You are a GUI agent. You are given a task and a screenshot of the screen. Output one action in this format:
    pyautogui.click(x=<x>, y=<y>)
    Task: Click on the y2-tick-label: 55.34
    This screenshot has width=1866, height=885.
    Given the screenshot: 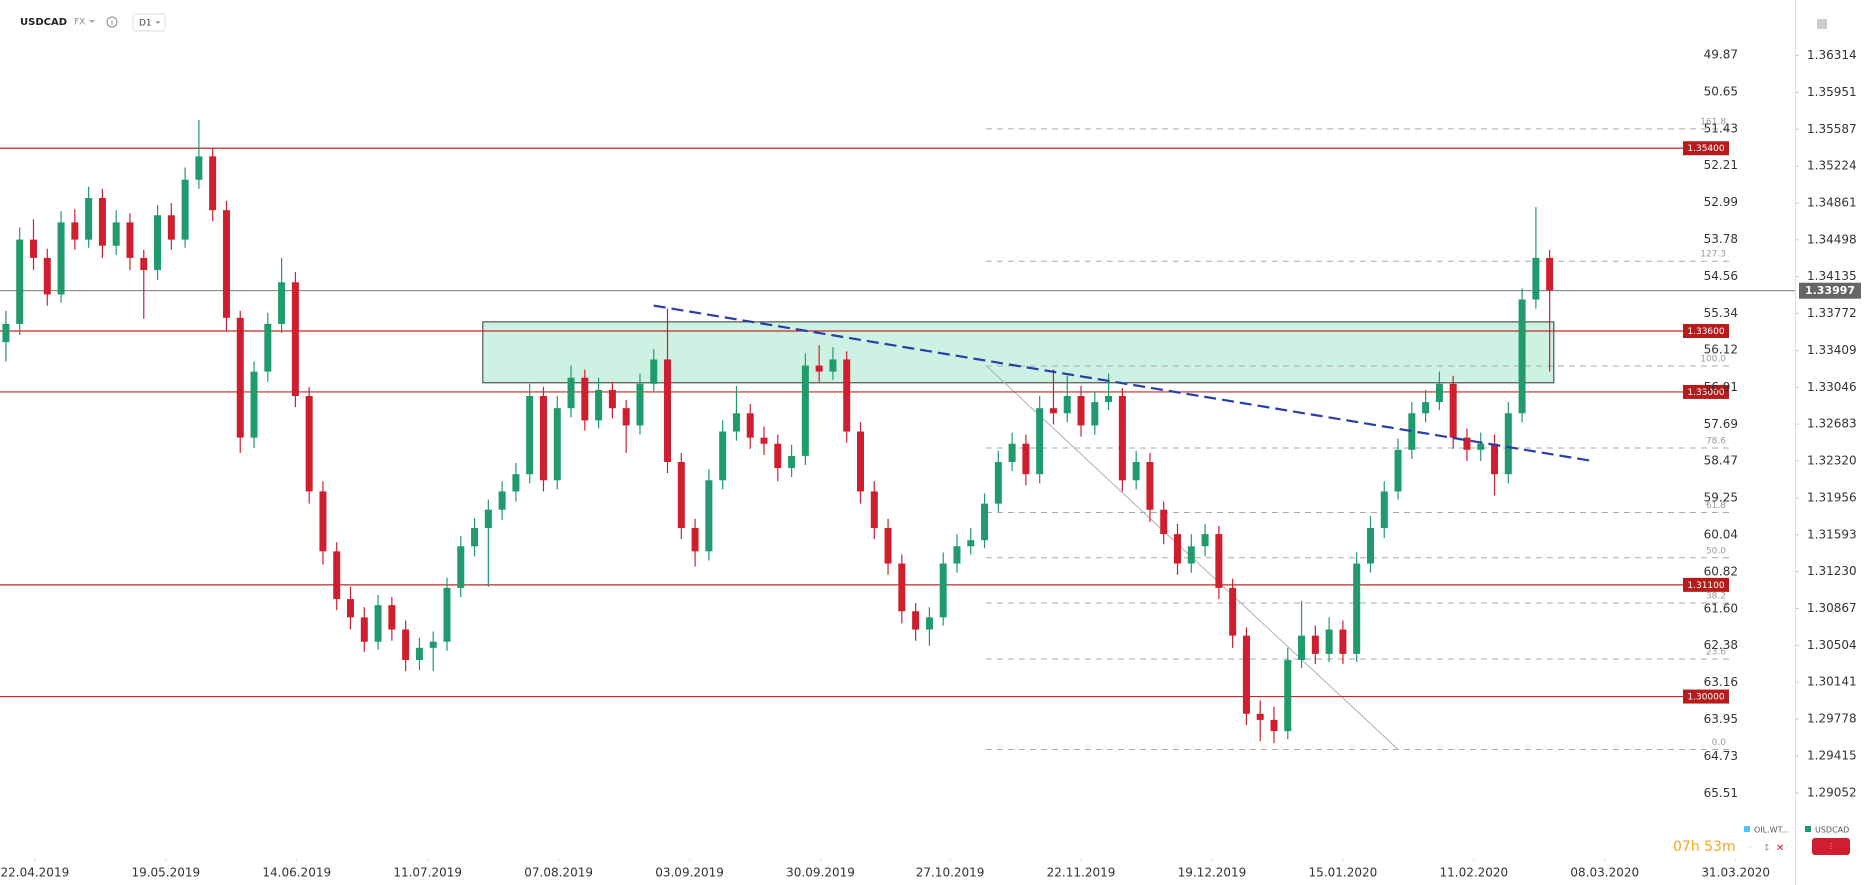 What is the action you would take?
    pyautogui.click(x=1721, y=313)
    